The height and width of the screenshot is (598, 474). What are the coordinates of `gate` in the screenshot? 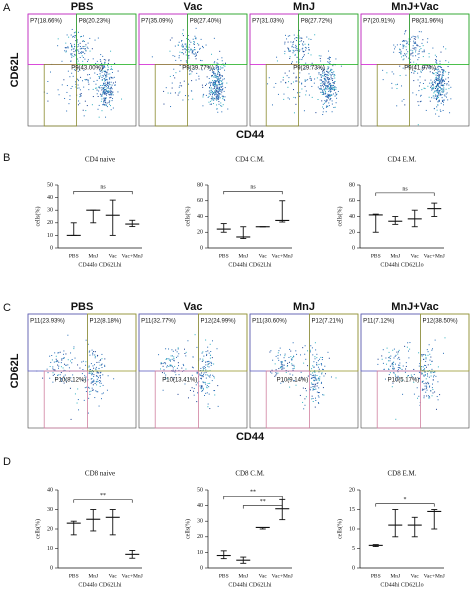 It's located at (176, 399).